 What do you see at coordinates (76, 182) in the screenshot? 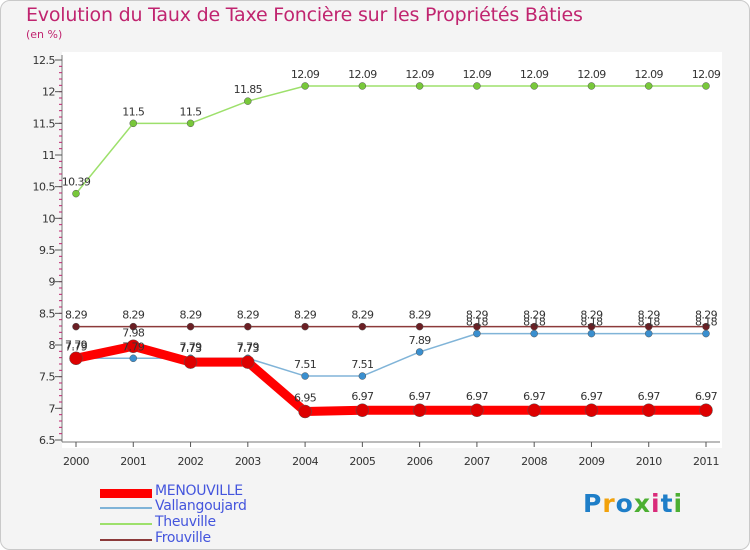
I see `data-label-theuville: 10.39` at bounding box center [76, 182].